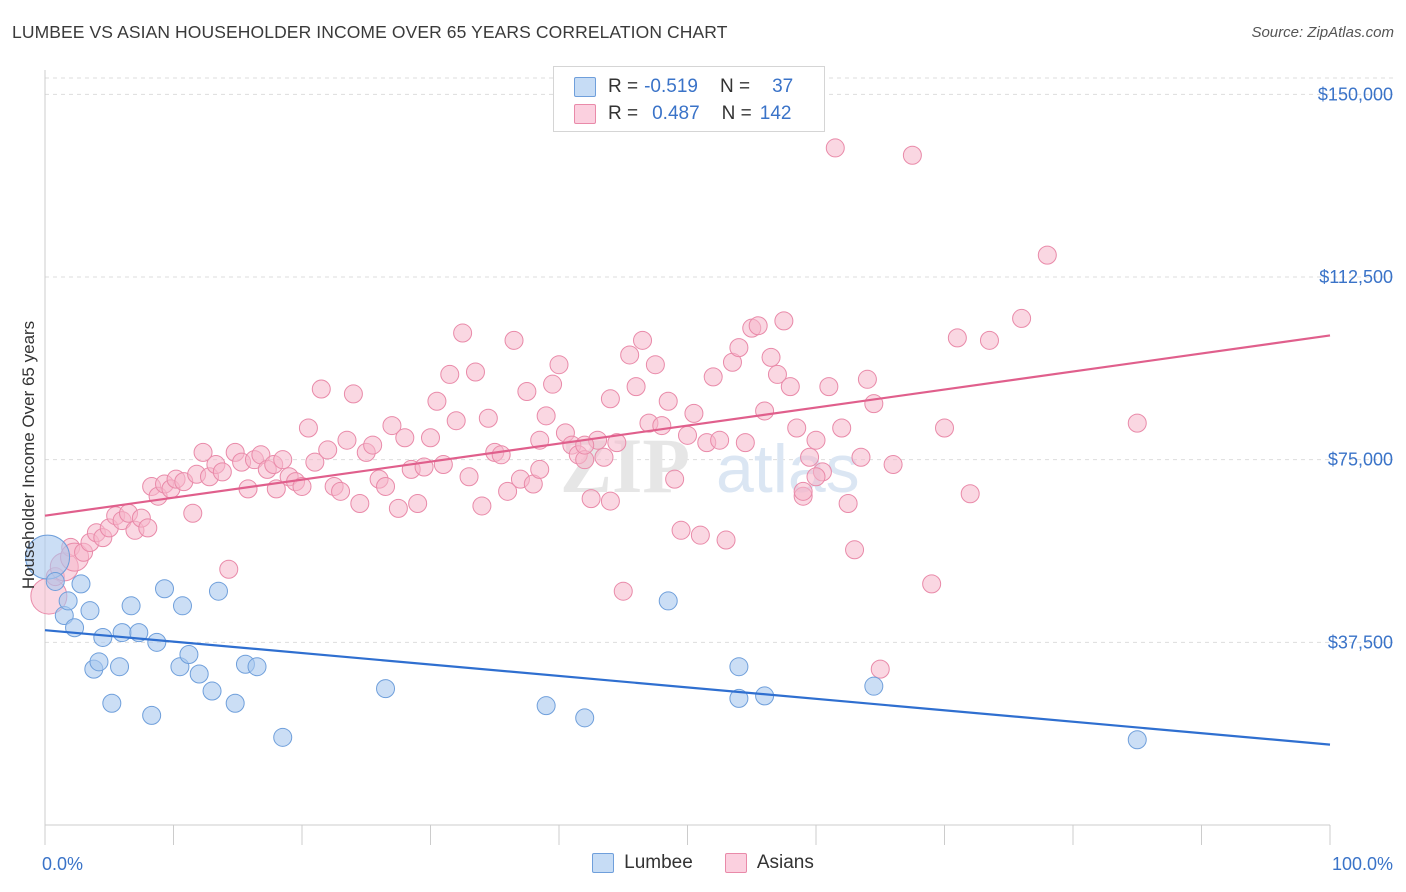  What do you see at coordinates (785, 862) in the screenshot?
I see `legend-asians-label: Asians` at bounding box center [785, 862].